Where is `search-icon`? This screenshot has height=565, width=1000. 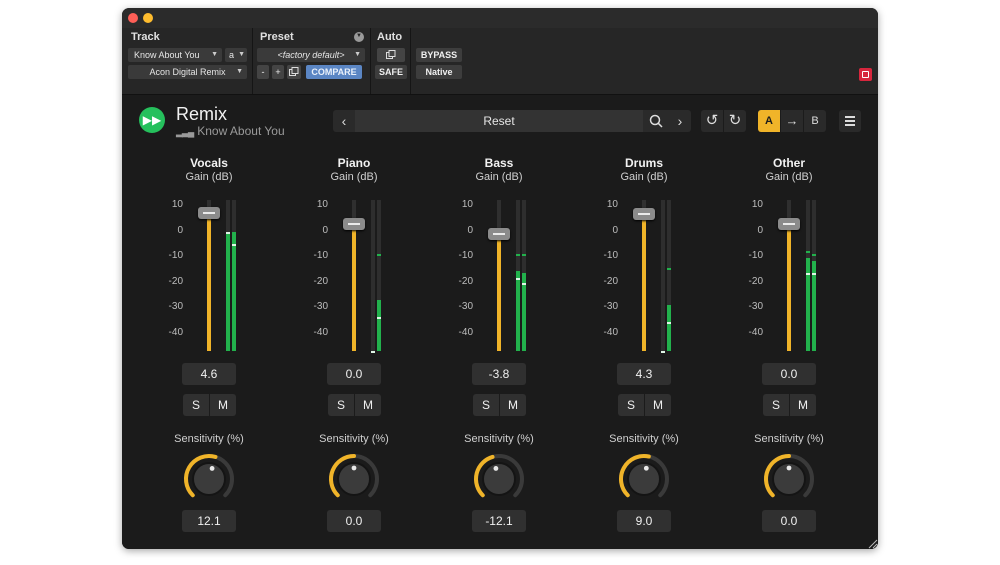 search-icon is located at coordinates (656, 121).